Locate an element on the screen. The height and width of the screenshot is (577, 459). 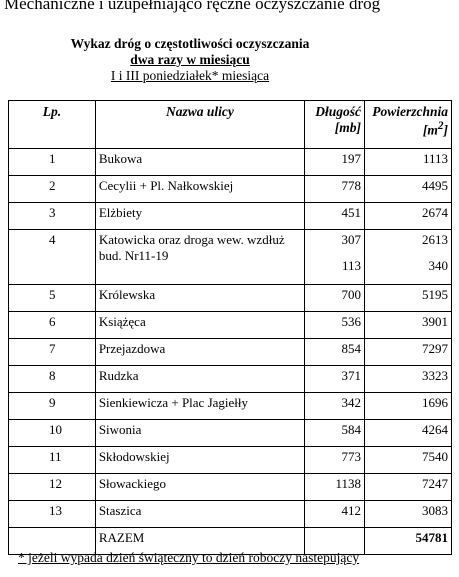
length-cell: 584 is located at coordinates (334, 433).